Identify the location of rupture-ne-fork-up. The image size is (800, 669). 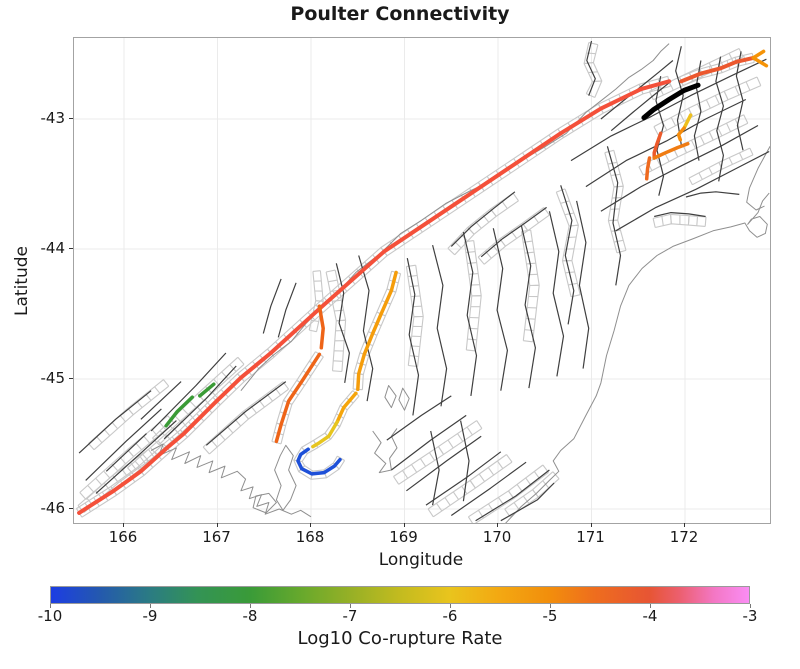
(758, 54).